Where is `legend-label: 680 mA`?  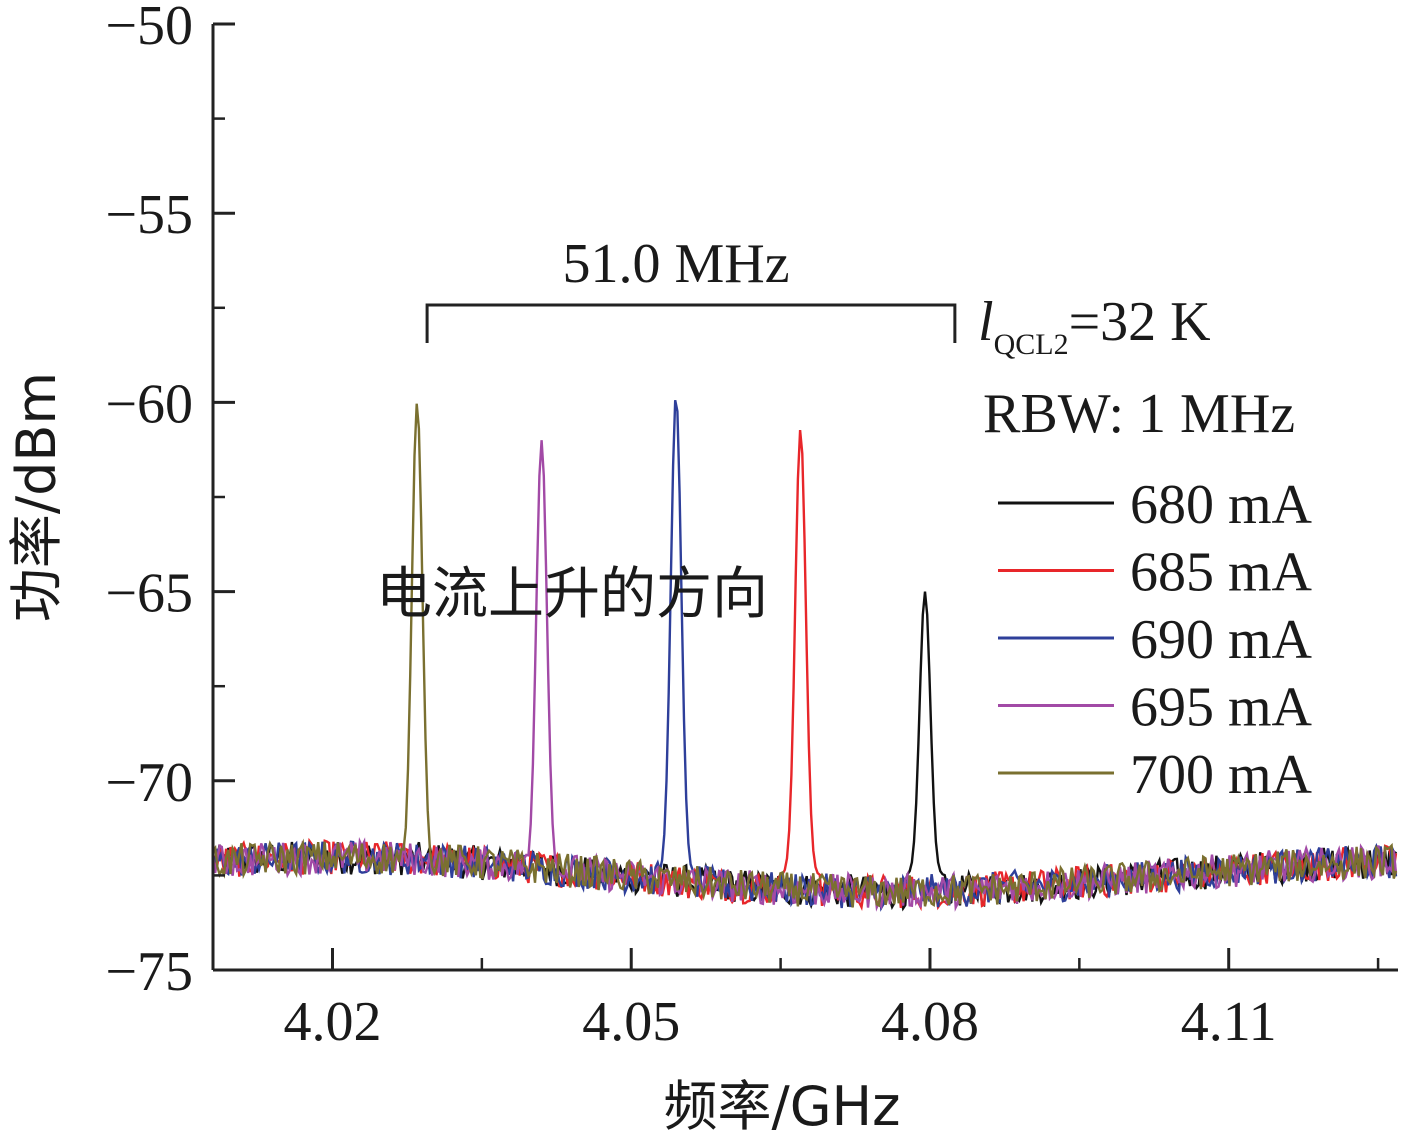 legend-label: 680 mA is located at coordinates (1221, 505).